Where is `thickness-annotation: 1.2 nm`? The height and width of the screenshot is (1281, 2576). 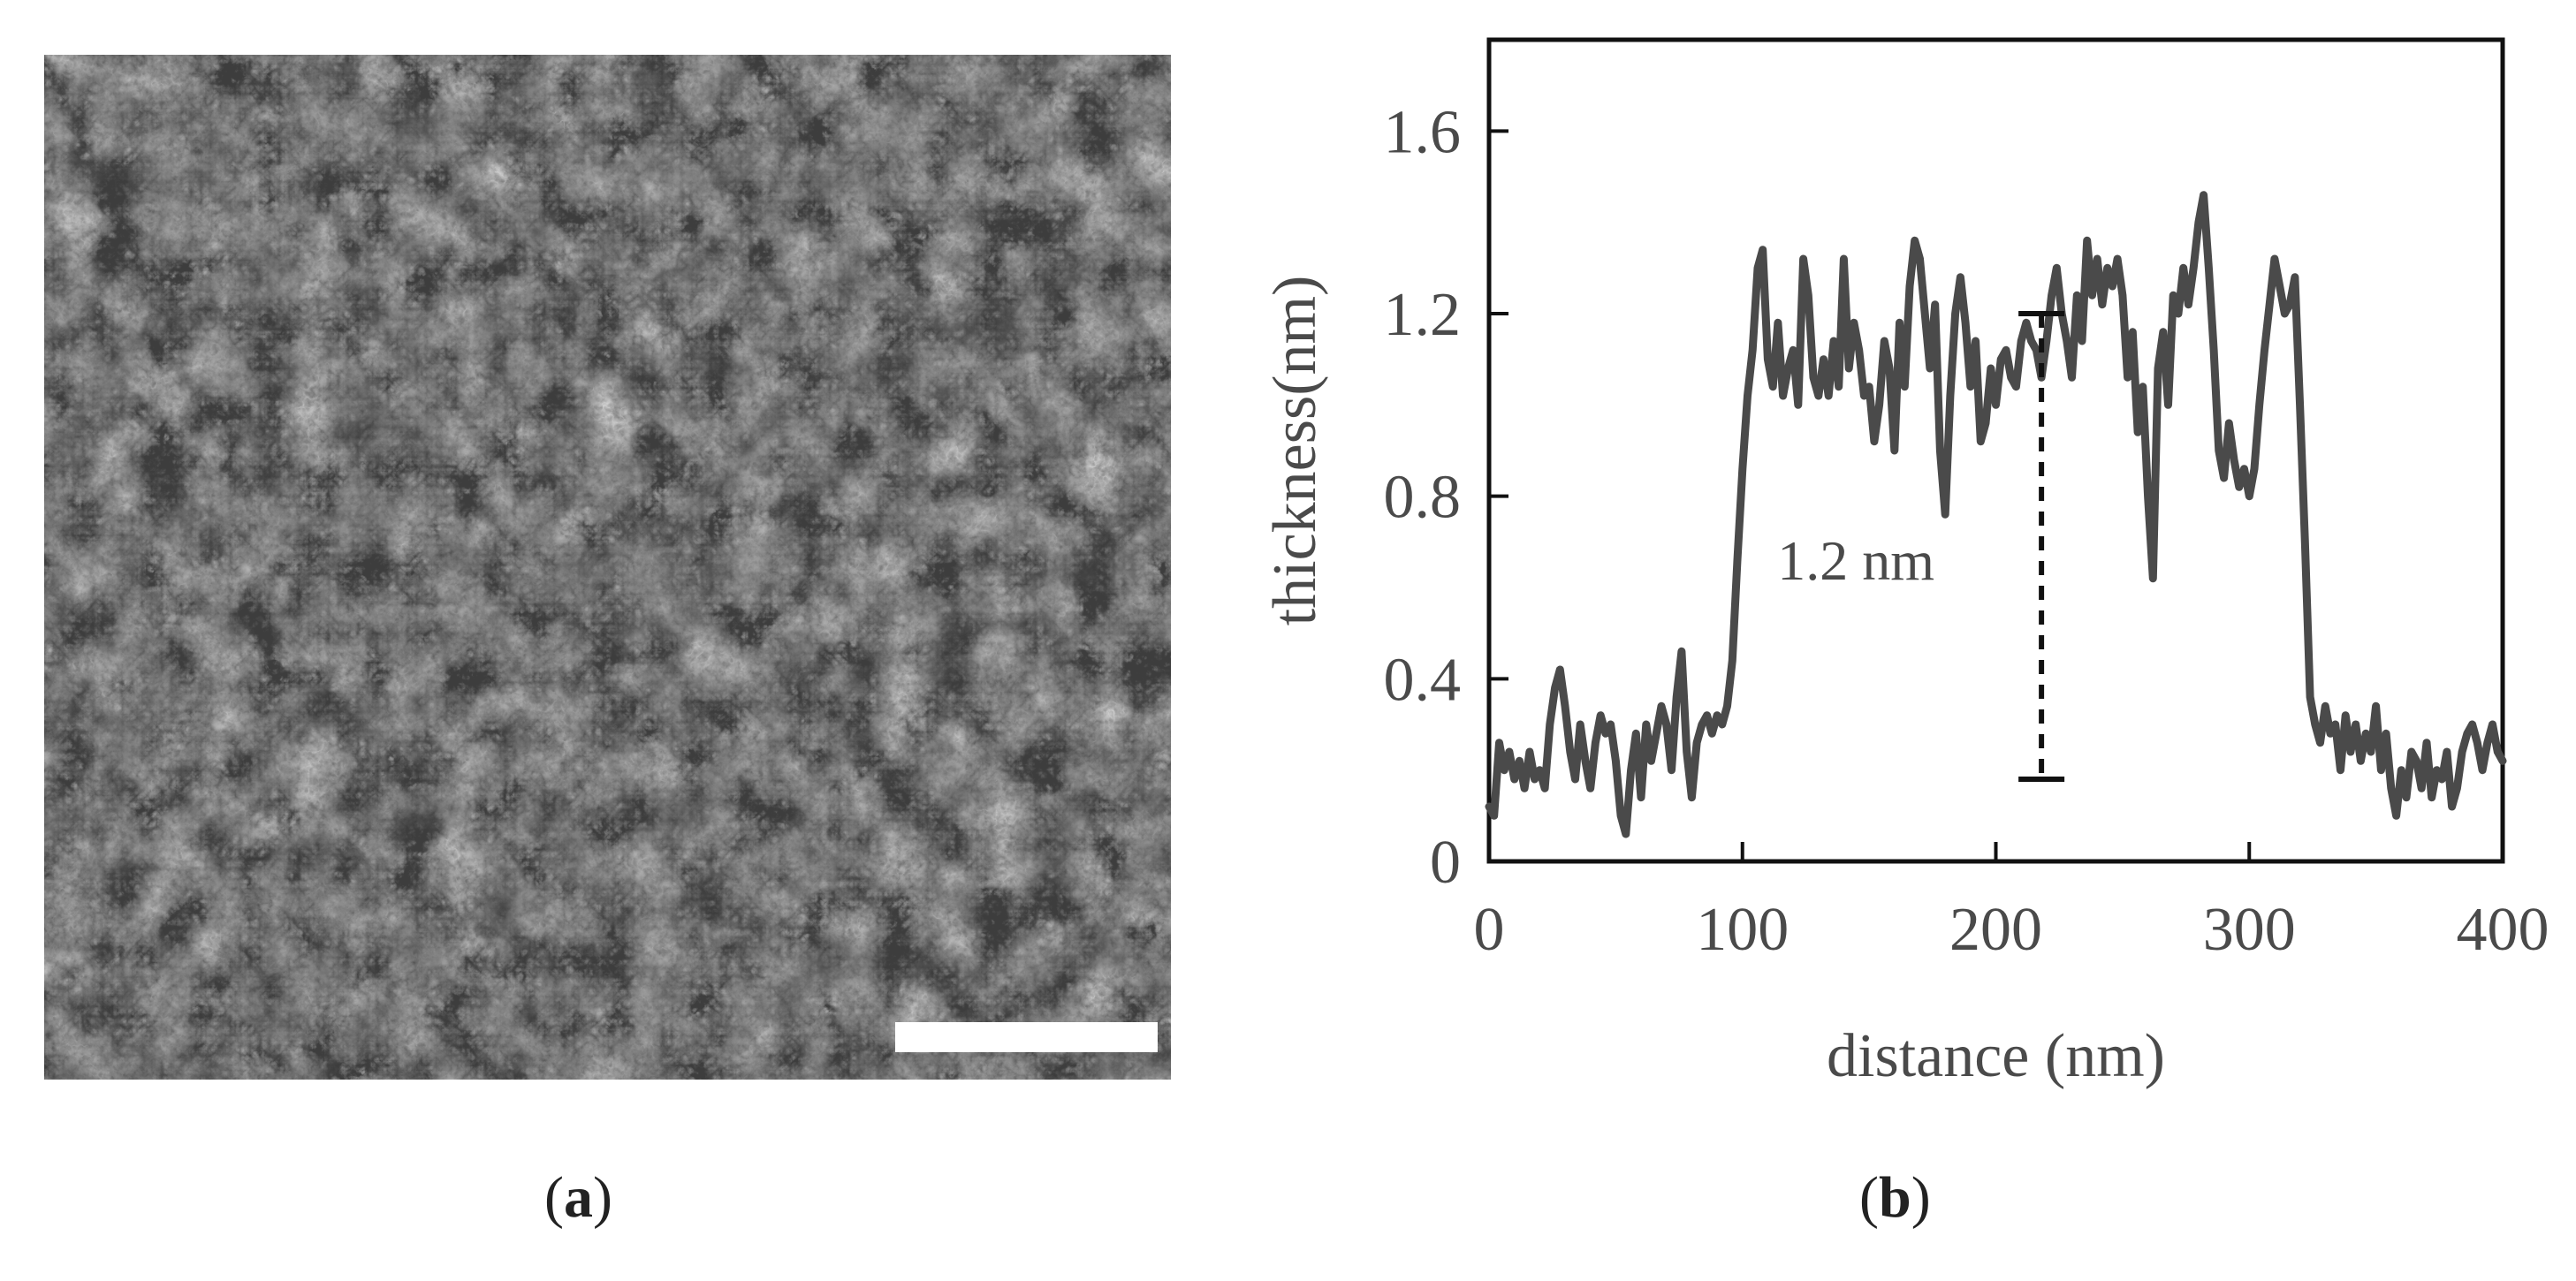 thickness-annotation: 1.2 nm is located at coordinates (1856, 560).